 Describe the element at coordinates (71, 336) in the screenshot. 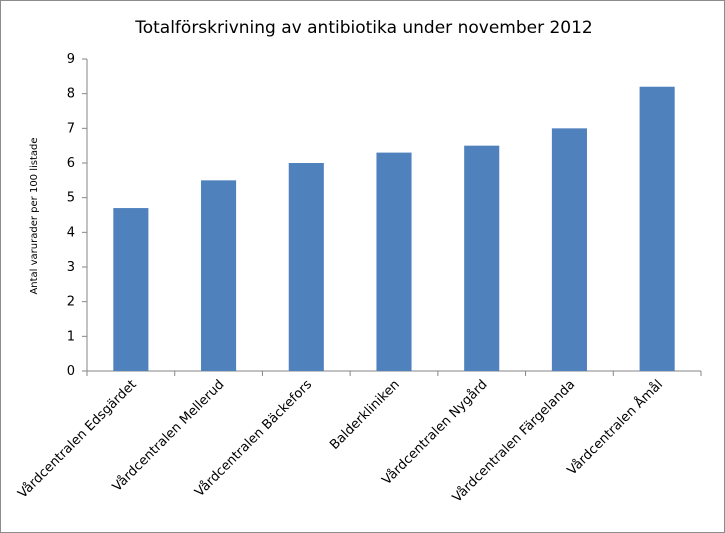

I see `y-tick-label: 1` at that location.